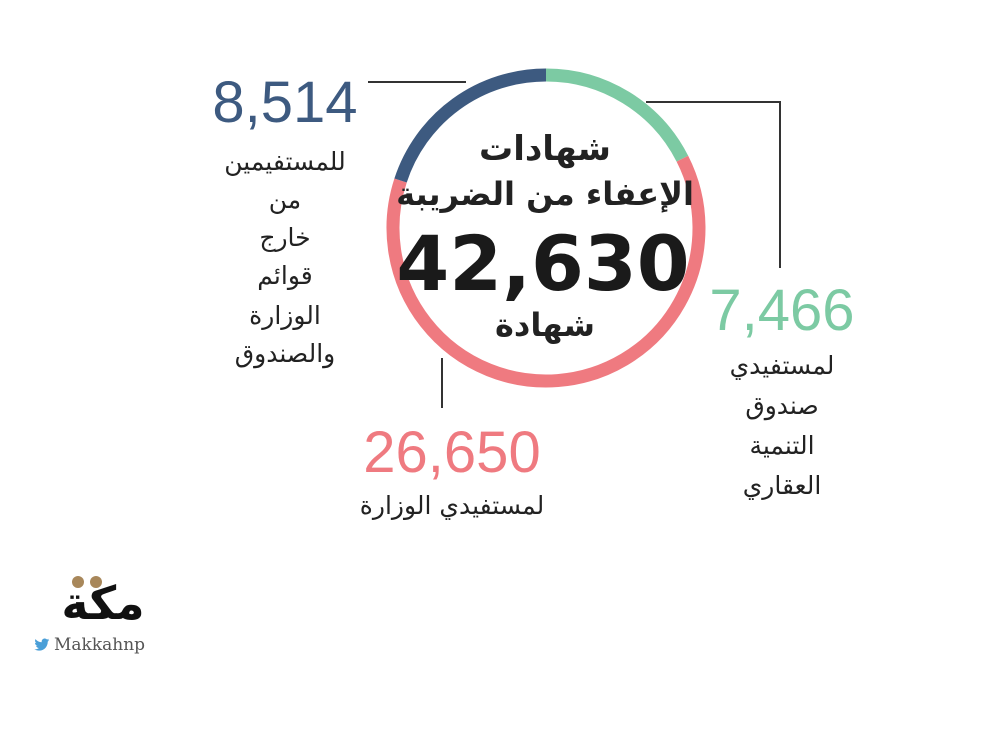 The width and height of the screenshot is (1000, 750). Describe the element at coordinates (781, 445) in the screenshot. I see `slice-label-green-3: التنمية` at that location.